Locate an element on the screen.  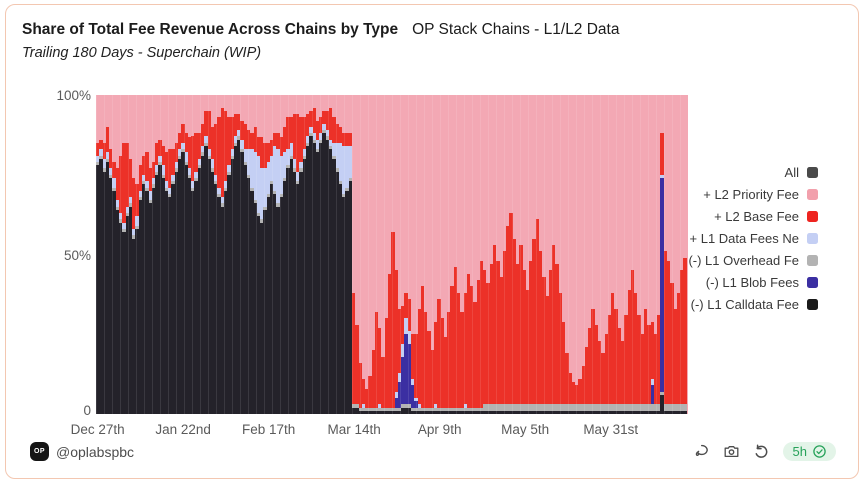
lasso-select-icon is located at coordinates (701, 451).